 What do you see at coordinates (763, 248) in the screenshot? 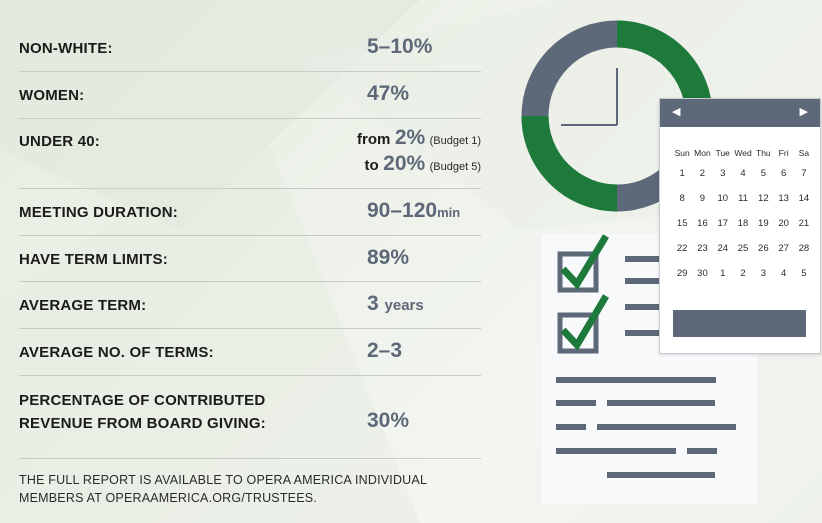
I see `calendar-day: 26` at bounding box center [763, 248].